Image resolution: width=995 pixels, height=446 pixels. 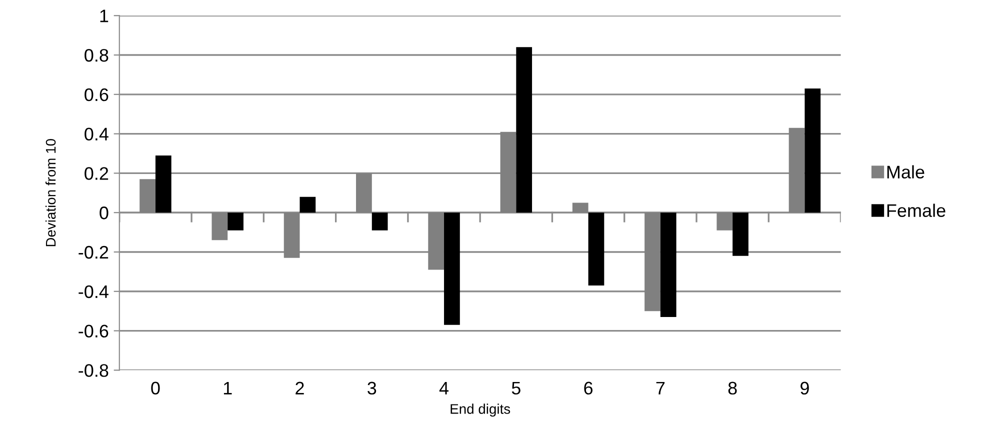 What do you see at coordinates (905, 171) in the screenshot?
I see `legend-label: Male` at bounding box center [905, 171].